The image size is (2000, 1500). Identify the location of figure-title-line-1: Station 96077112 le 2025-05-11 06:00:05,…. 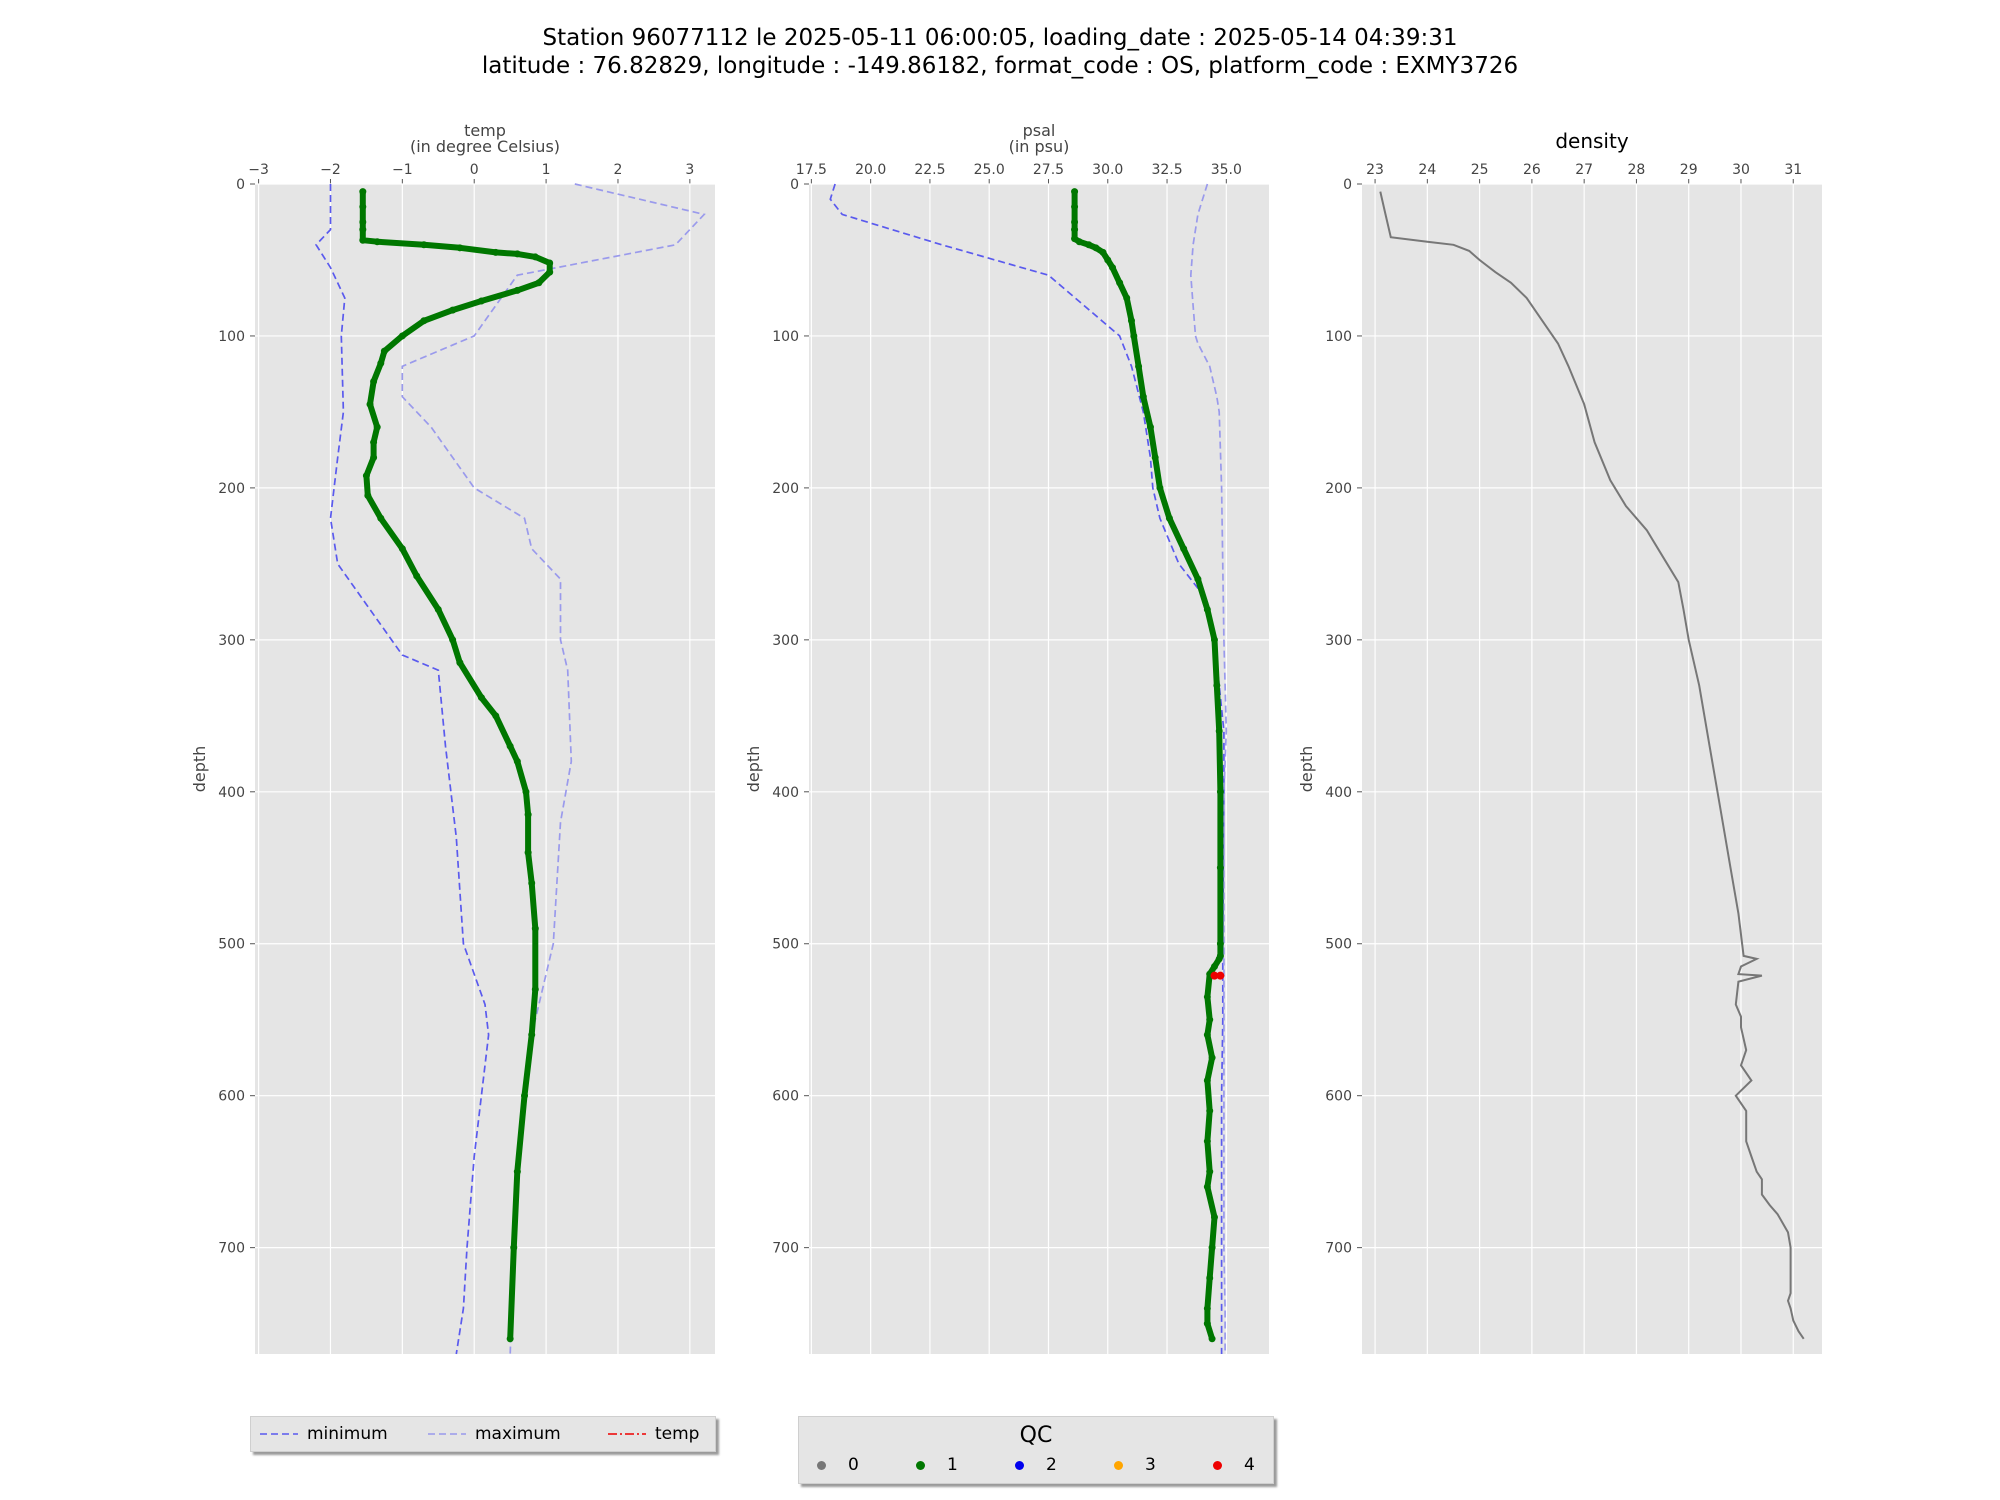
(1000, 38).